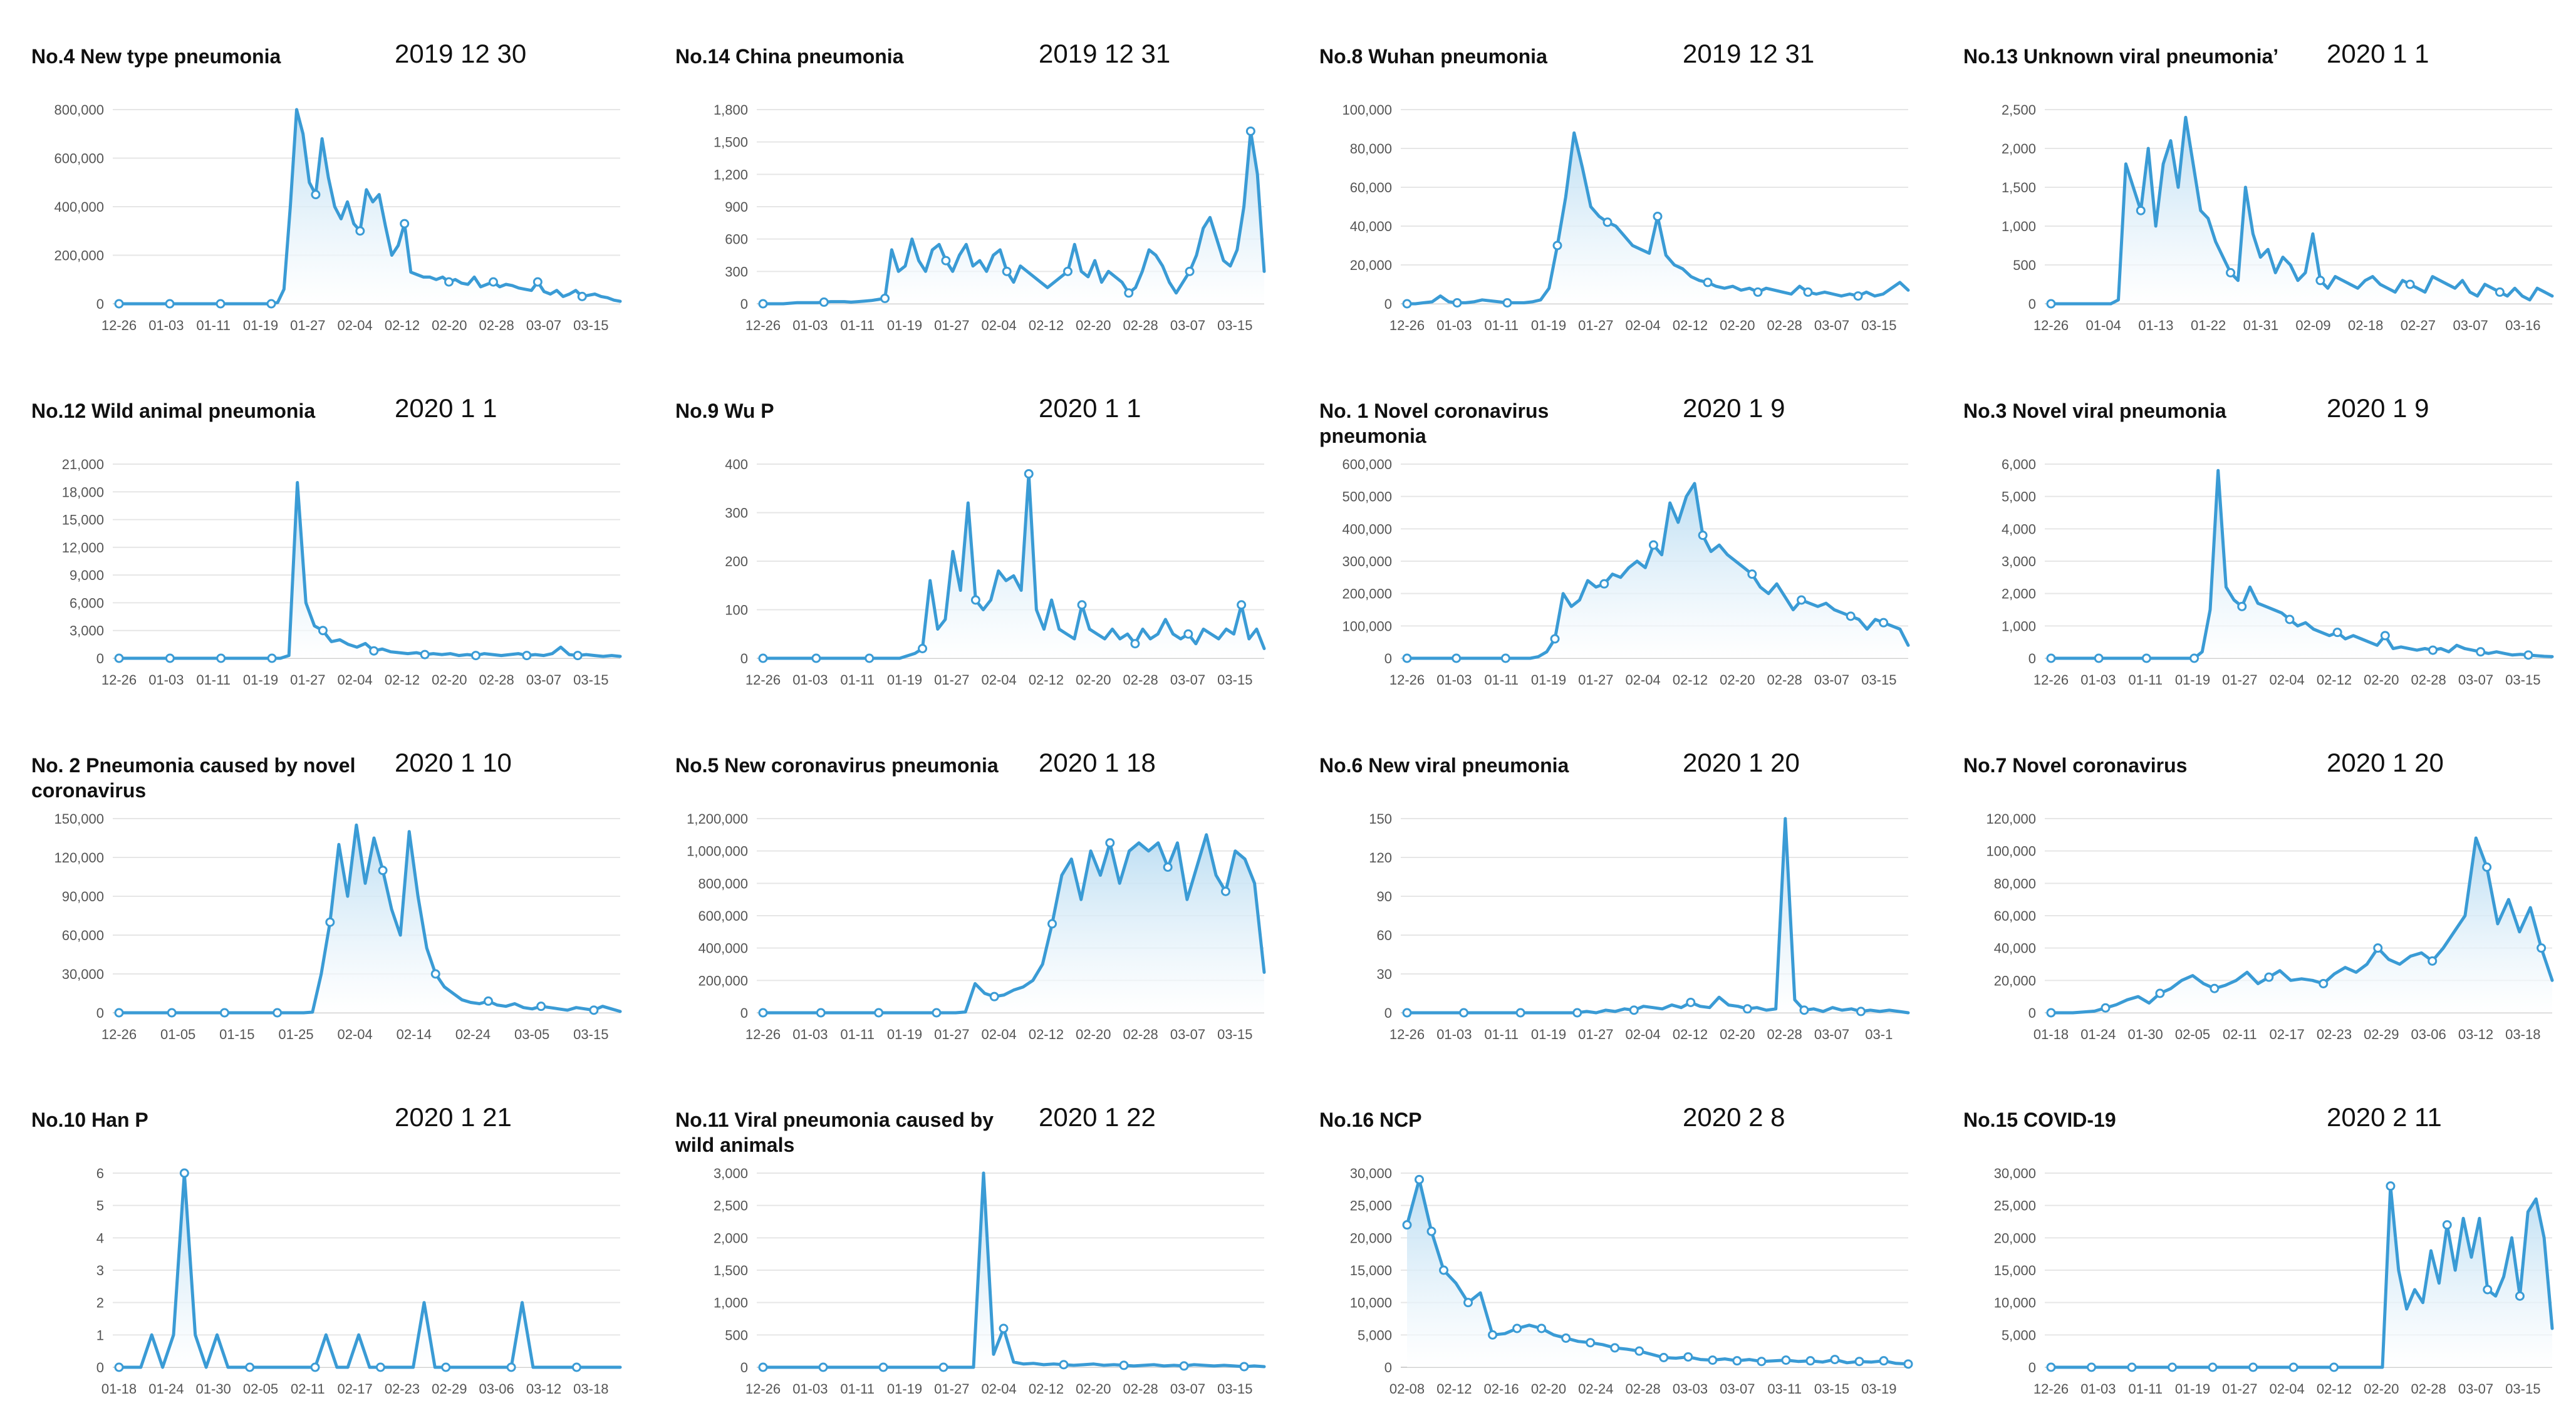 This screenshot has height=1418, width=2576. Describe the element at coordinates (2121, 56) in the screenshot. I see `chart-title: No.13 Unknown viral pneumonia’` at that location.